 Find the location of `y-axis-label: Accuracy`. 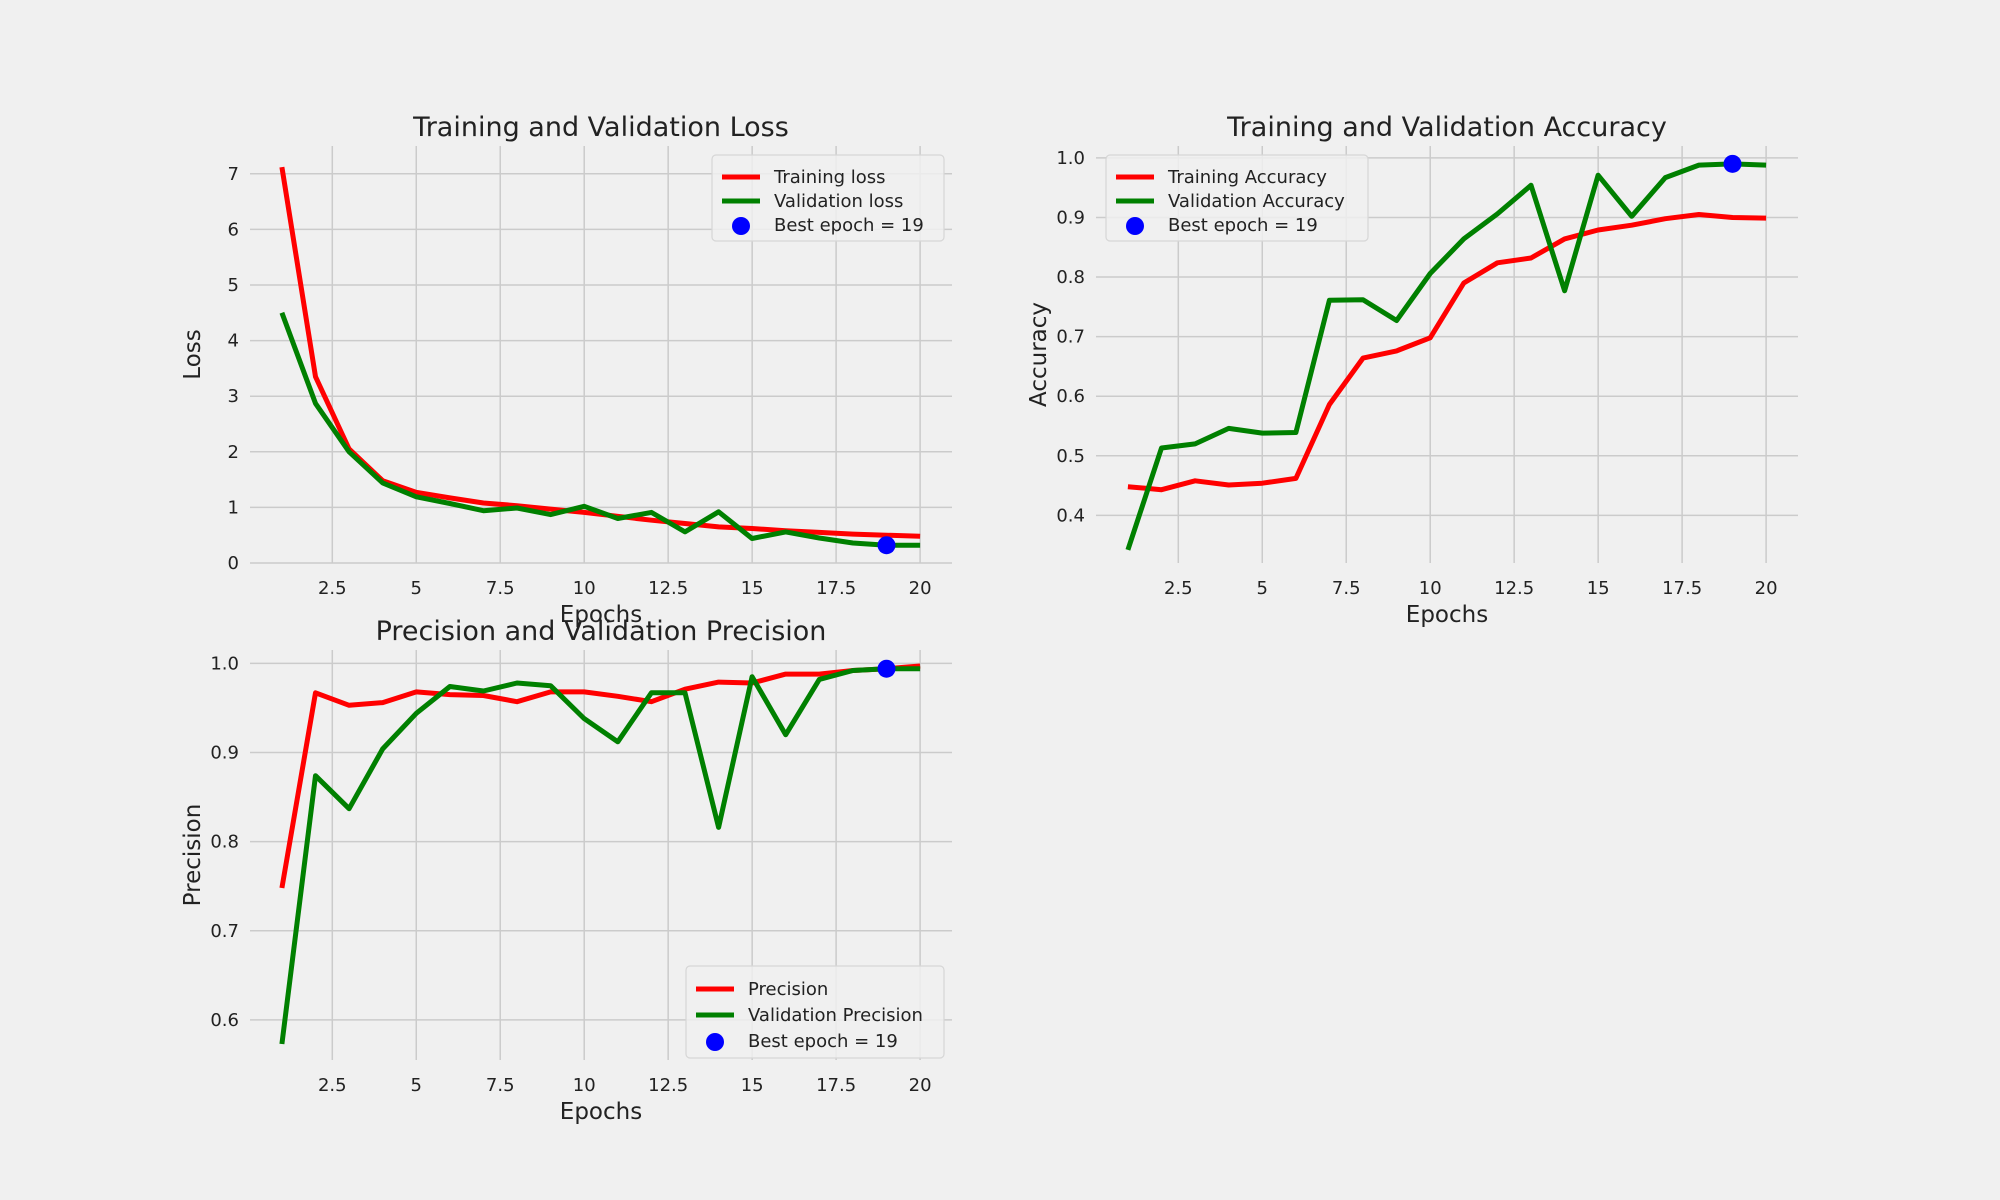

y-axis-label: Accuracy is located at coordinates (1039, 354).